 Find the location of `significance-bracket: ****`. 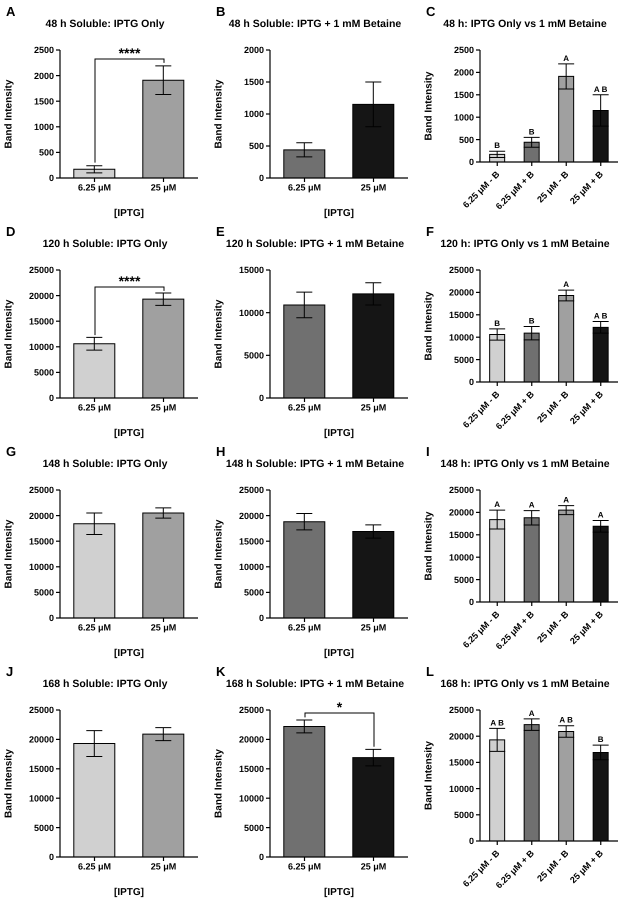

significance-bracket: **** is located at coordinates (129, 104).